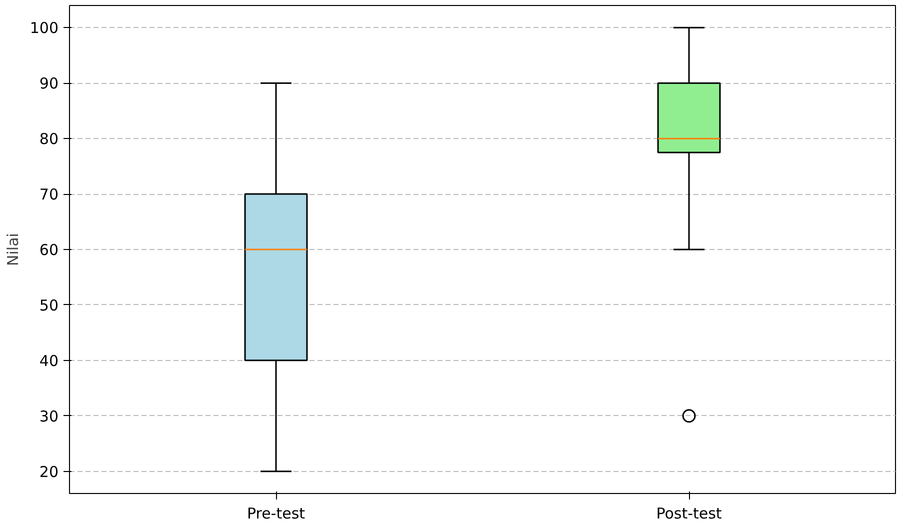 This screenshot has height=530, width=908. I want to click on x-tick-label: Pre-test, so click(276, 513).